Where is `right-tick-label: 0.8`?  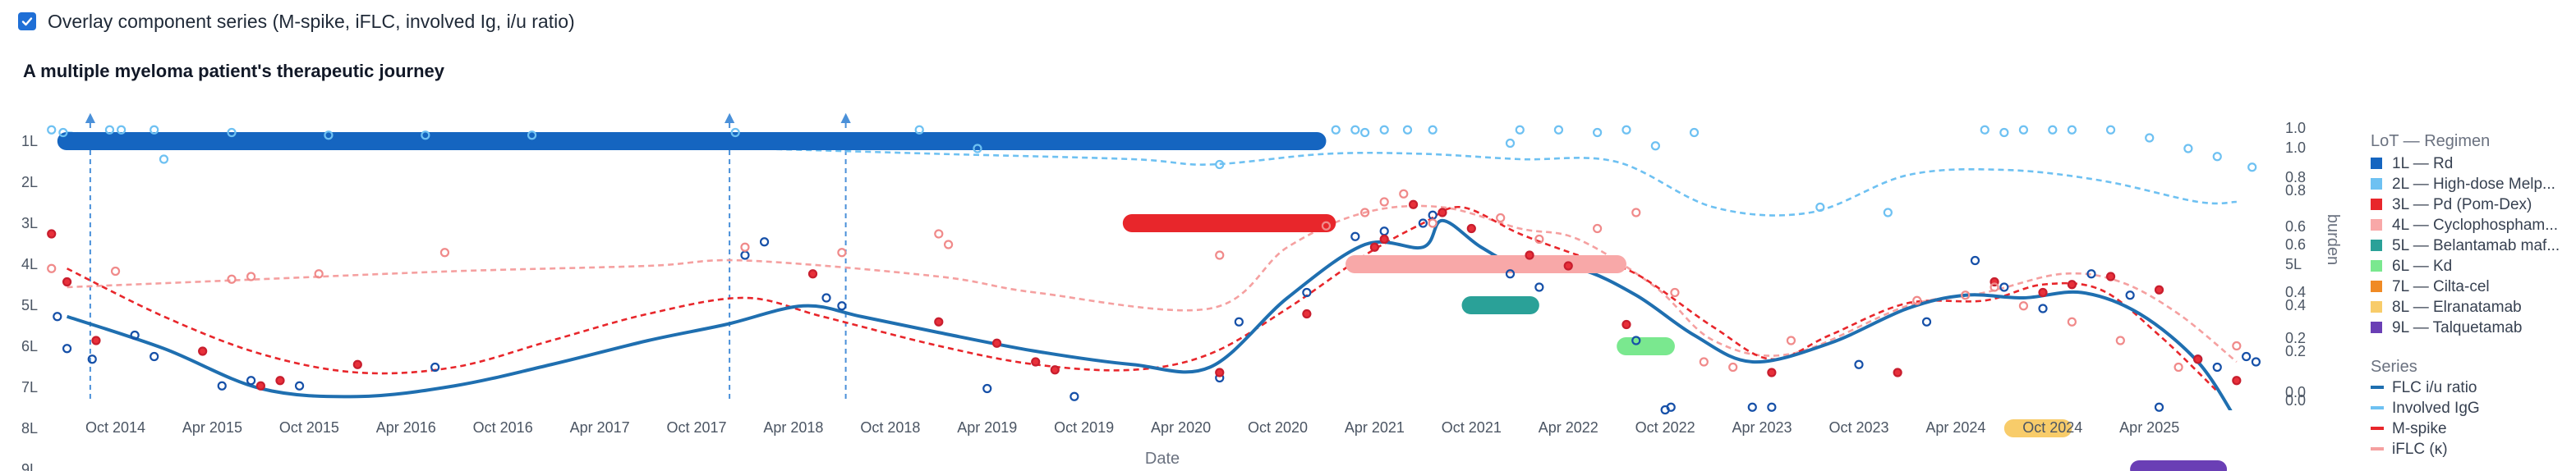
right-tick-label: 0.8 is located at coordinates (2295, 177).